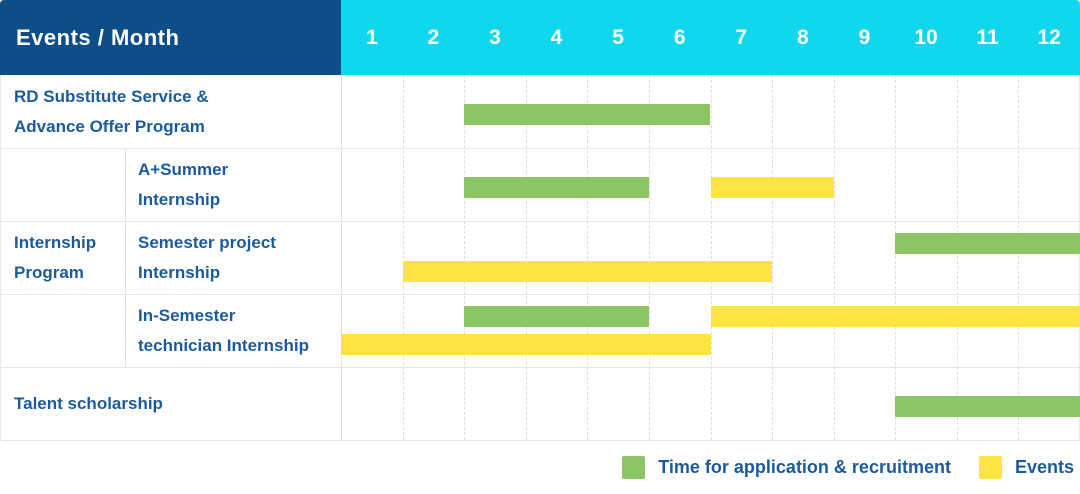 This screenshot has width=1080, height=494. I want to click on legend-label-events: Events, so click(1044, 466).